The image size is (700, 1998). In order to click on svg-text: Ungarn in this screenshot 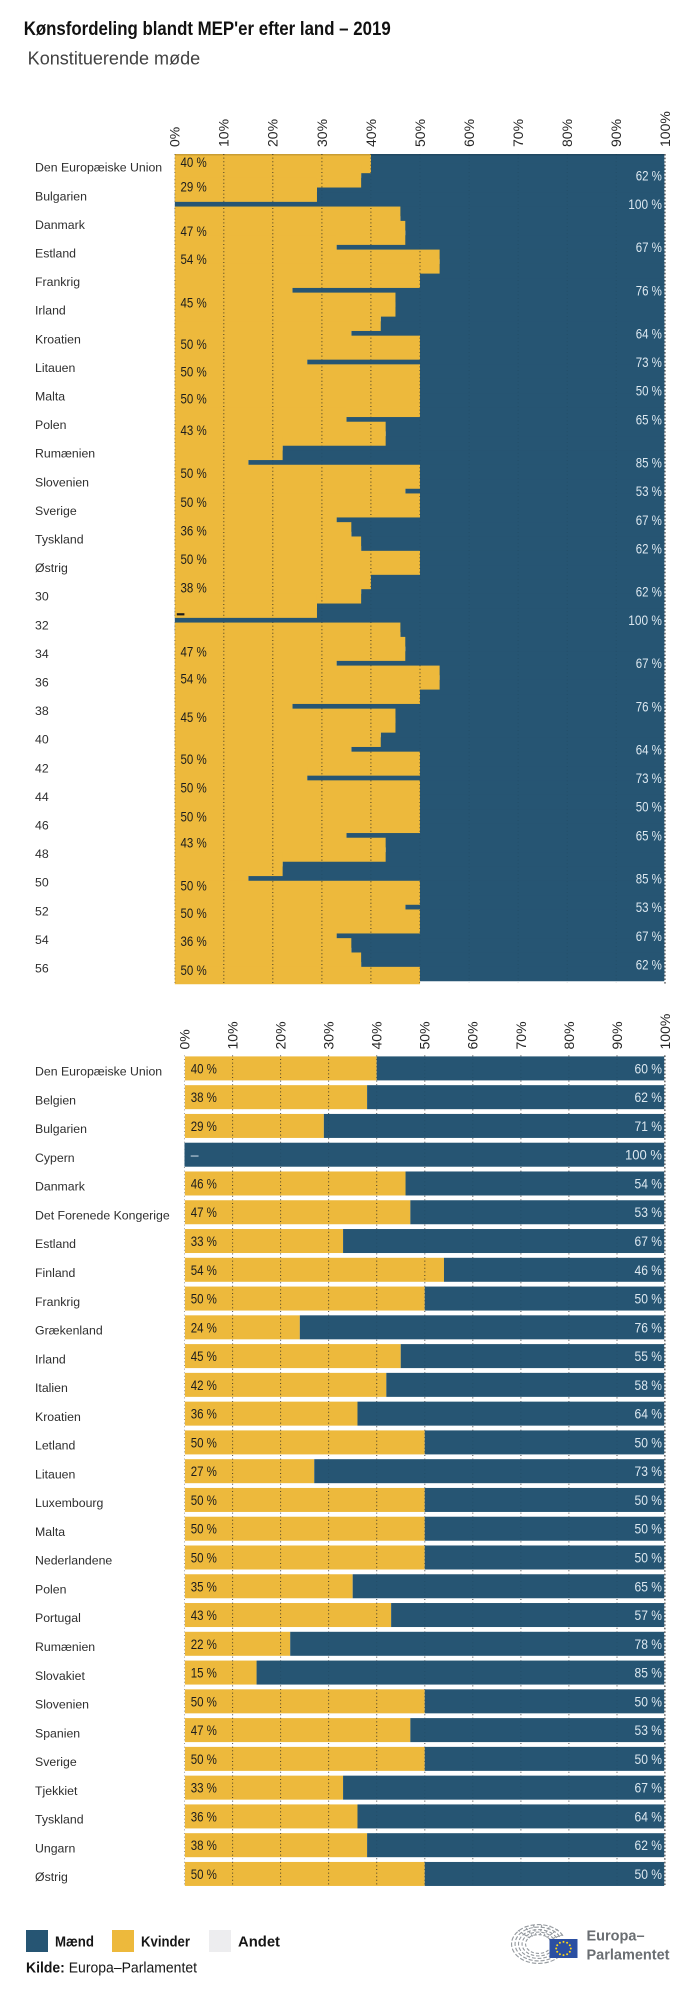, I will do `click(55, 1848)`.